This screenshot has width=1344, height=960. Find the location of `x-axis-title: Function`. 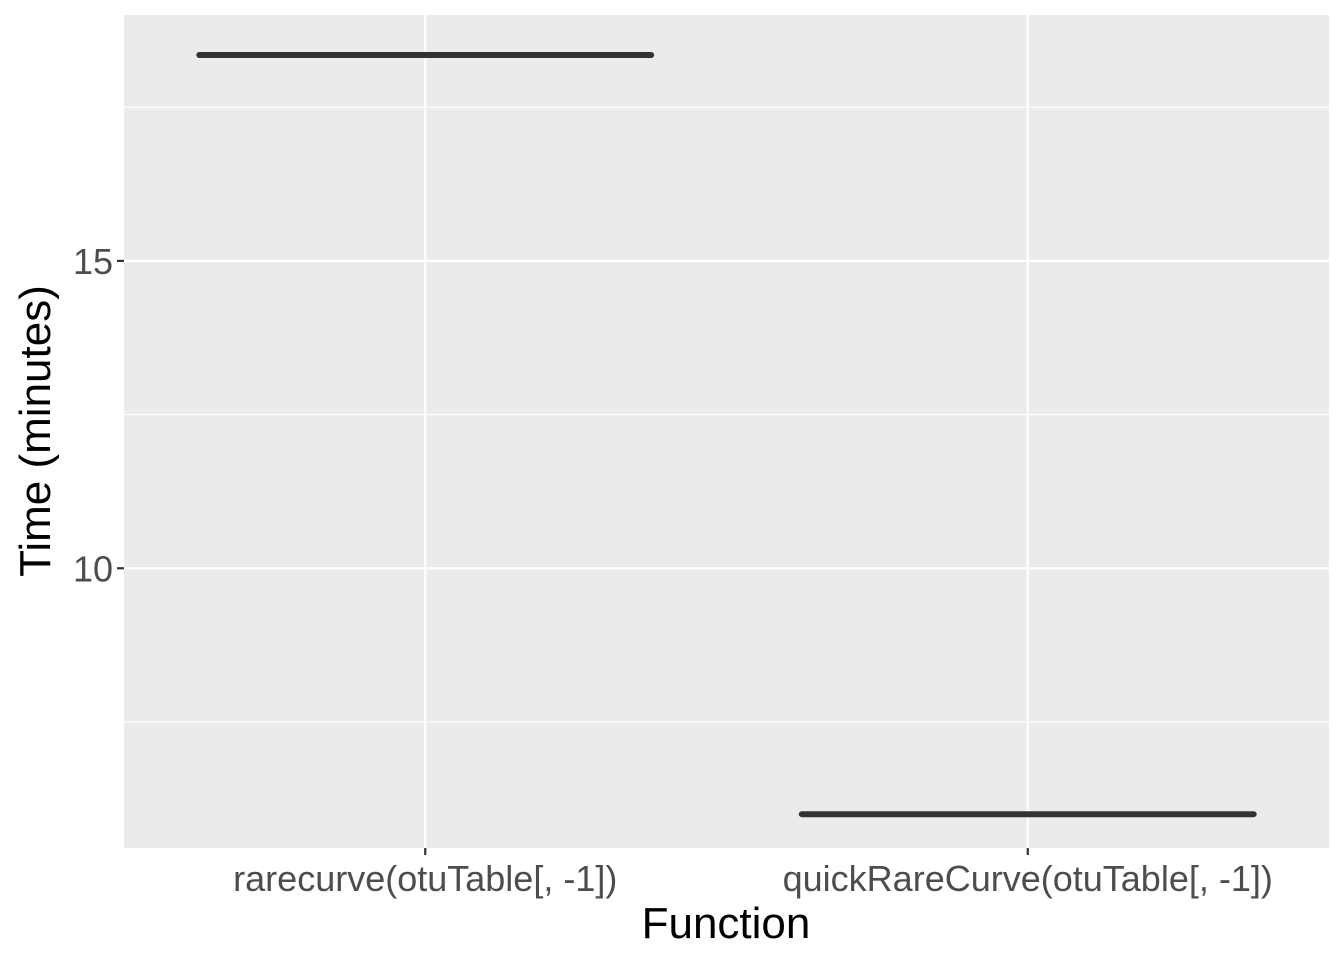

x-axis-title: Function is located at coordinates (726, 923).